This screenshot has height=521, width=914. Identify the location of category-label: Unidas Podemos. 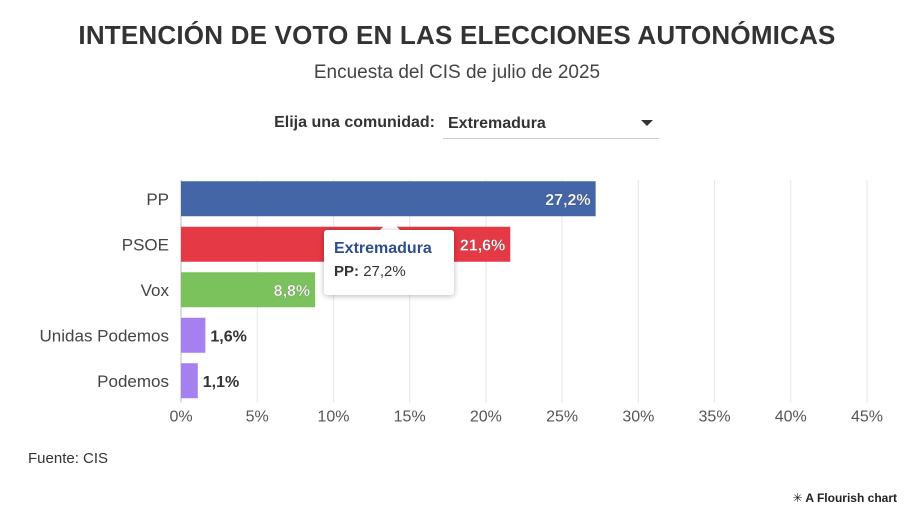
(104, 335).